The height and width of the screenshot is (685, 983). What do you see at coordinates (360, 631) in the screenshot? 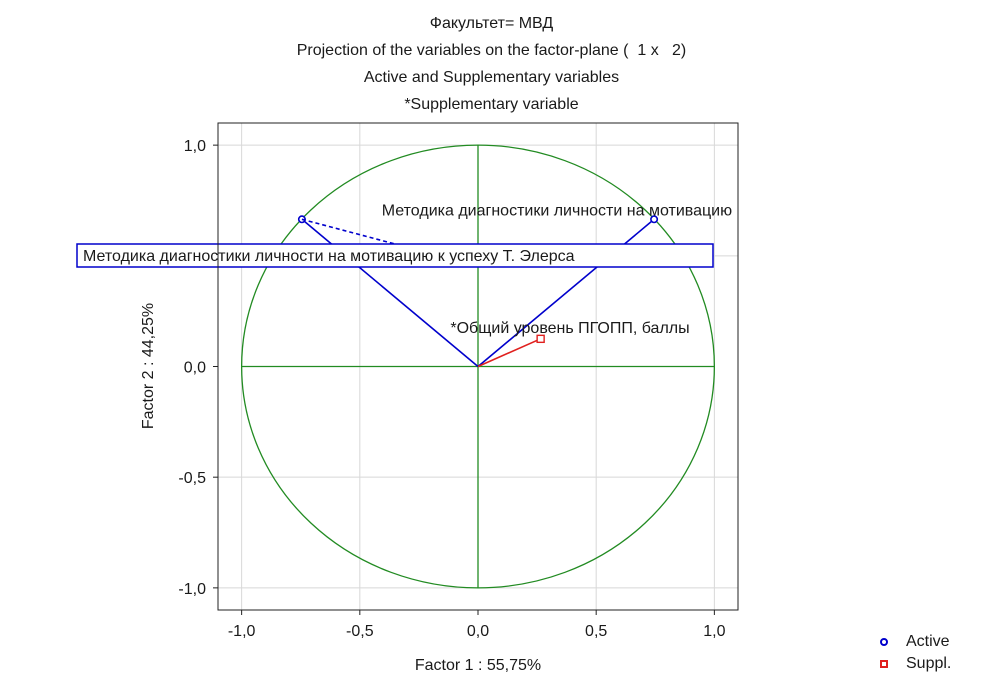
I see `x-tick-label: -0,5` at bounding box center [360, 631].